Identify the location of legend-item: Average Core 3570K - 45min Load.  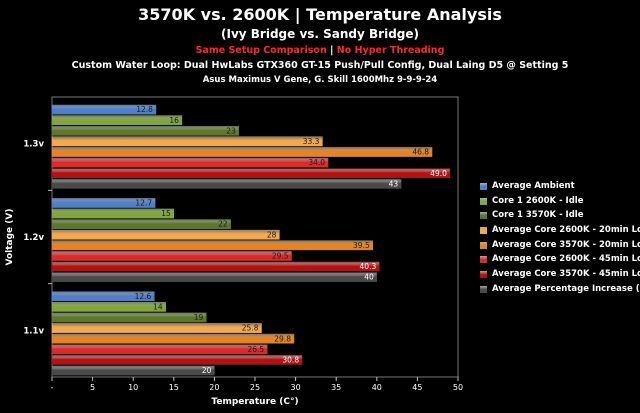
(560, 275).